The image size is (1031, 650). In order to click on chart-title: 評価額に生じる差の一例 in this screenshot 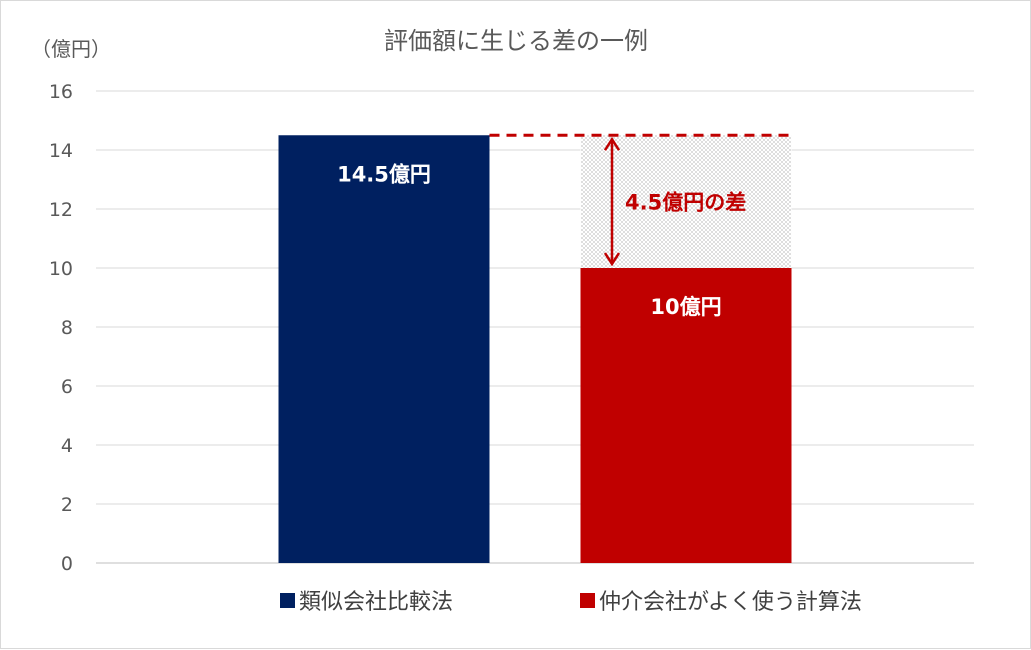, I will do `click(516, 41)`.